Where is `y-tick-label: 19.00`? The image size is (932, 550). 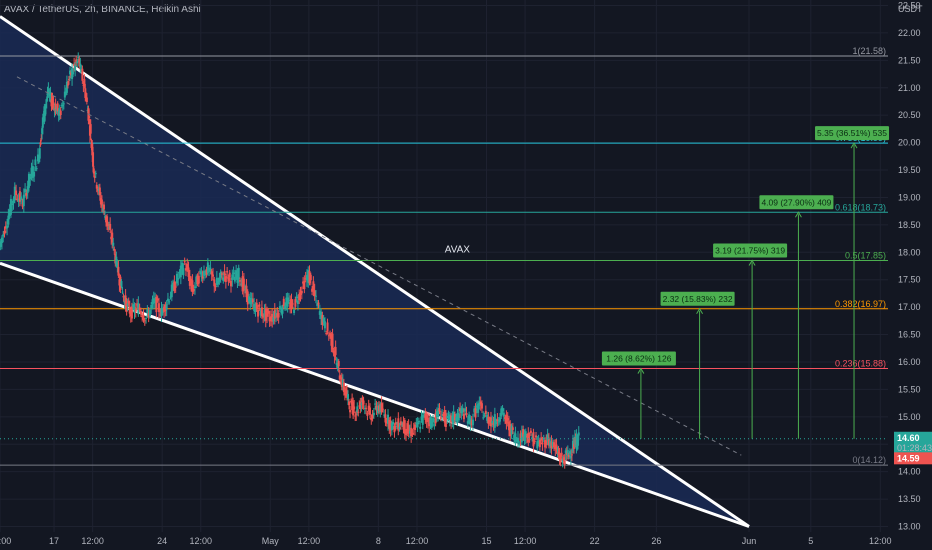
y-tick-label: 19.00 is located at coordinates (909, 197).